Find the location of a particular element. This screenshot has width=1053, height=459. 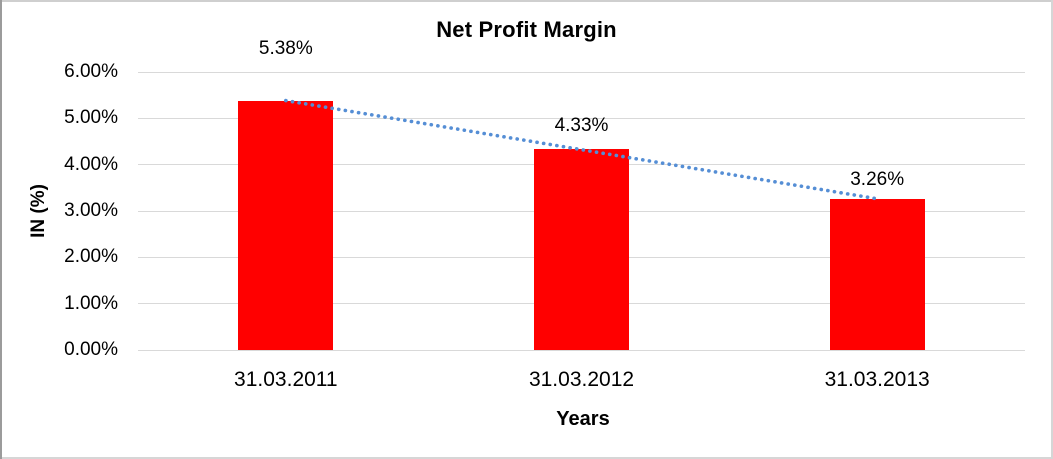

x-tick-label: 31.03.2011 is located at coordinates (286, 379).